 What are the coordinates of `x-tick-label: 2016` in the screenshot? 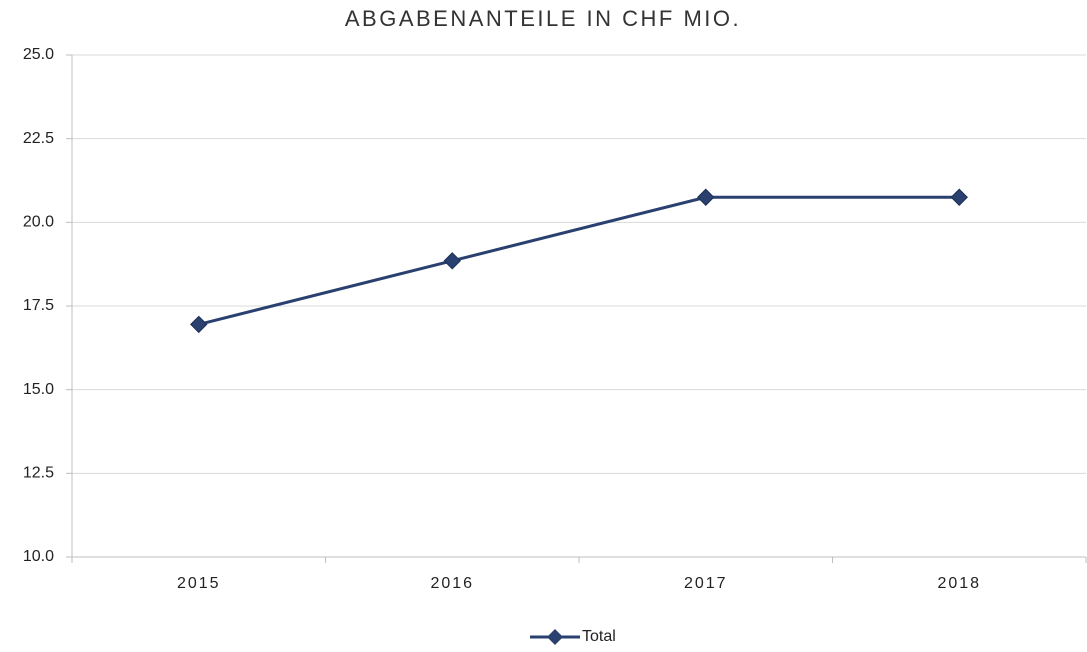 It's located at (452, 583).